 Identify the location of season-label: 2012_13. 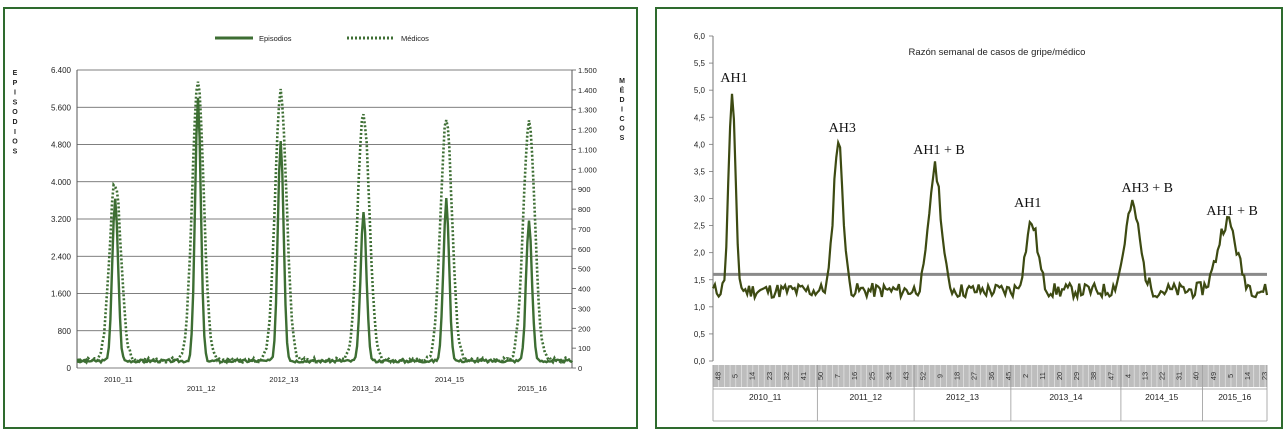
(962, 397).